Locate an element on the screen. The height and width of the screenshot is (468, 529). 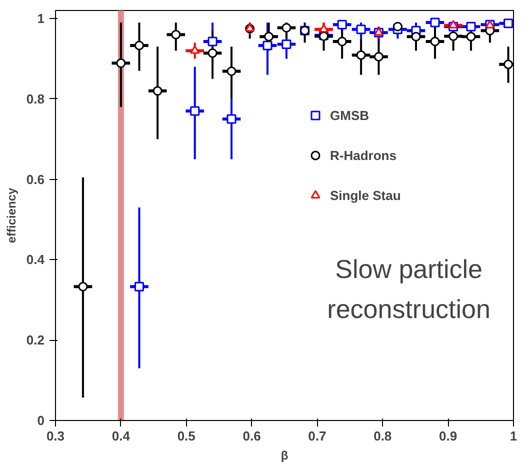
y-tick-label: 0.2 is located at coordinates (35, 340).